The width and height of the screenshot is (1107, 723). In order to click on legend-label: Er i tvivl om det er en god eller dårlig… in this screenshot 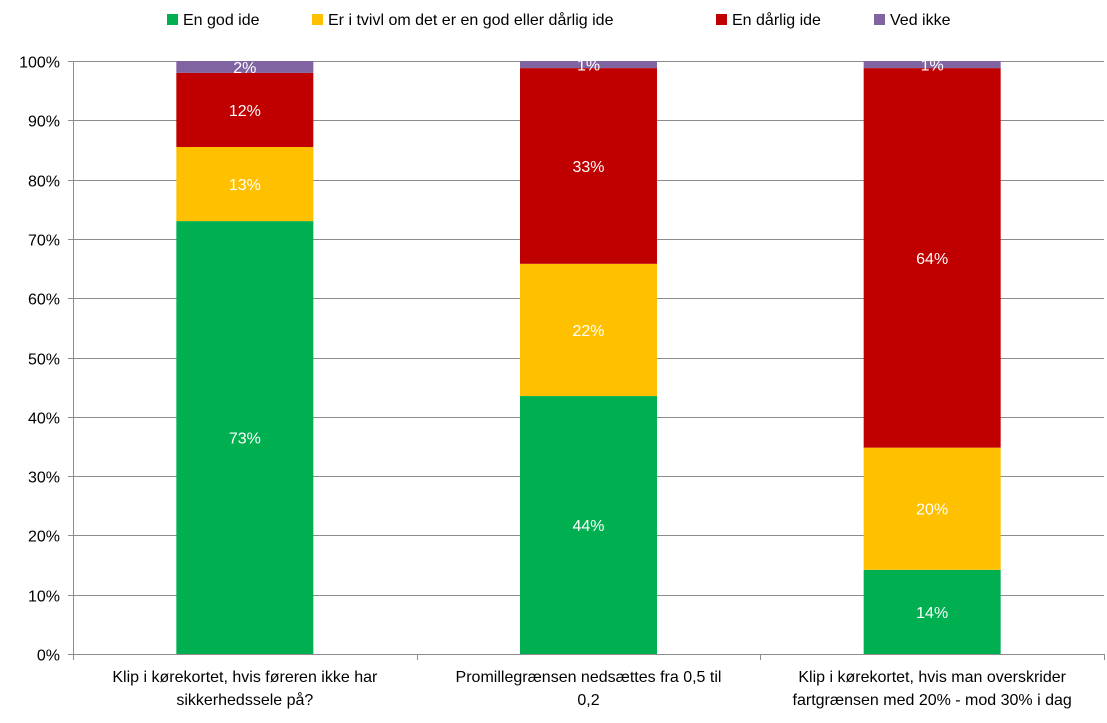, I will do `click(471, 20)`.